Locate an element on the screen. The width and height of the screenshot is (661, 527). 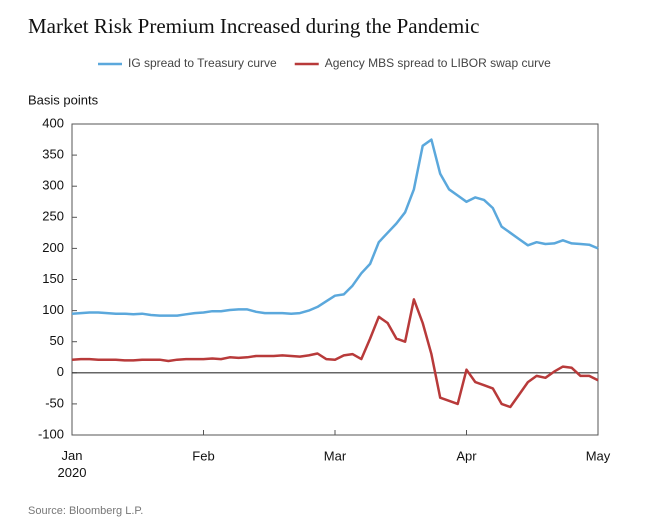
y-tick-label: -100 is located at coordinates (51, 433).